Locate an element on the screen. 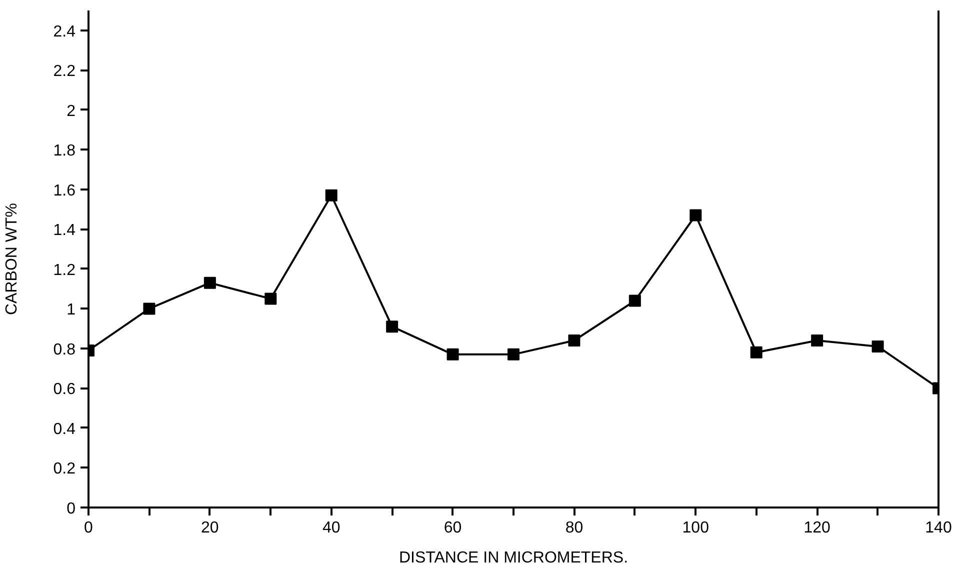 The height and width of the screenshot is (569, 968). y-tick-label: 2.2 is located at coordinates (64, 71).